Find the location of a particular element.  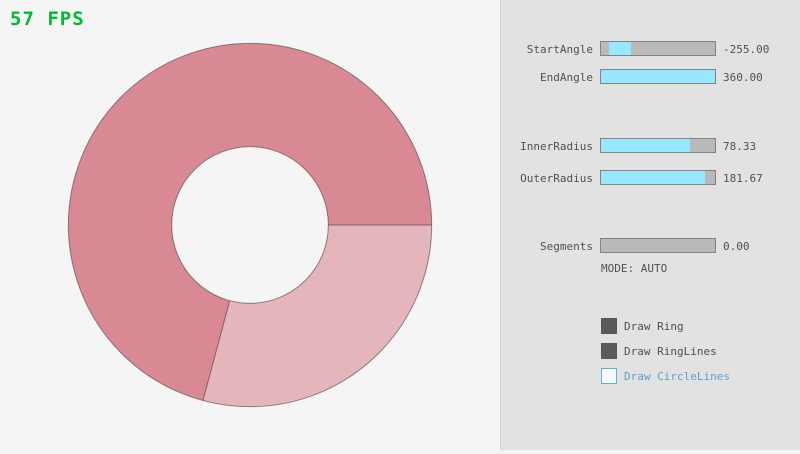

start-angle-slider-row: StartAngle -255.00 is located at coordinates (650, 49).